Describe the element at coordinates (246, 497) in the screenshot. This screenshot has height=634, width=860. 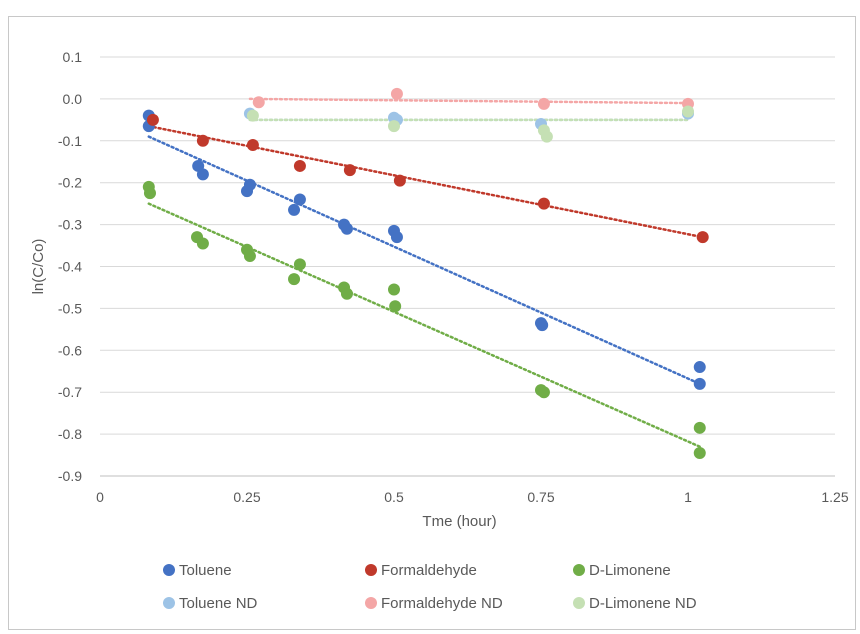
I see `x-tick-label: 0.25` at that location.